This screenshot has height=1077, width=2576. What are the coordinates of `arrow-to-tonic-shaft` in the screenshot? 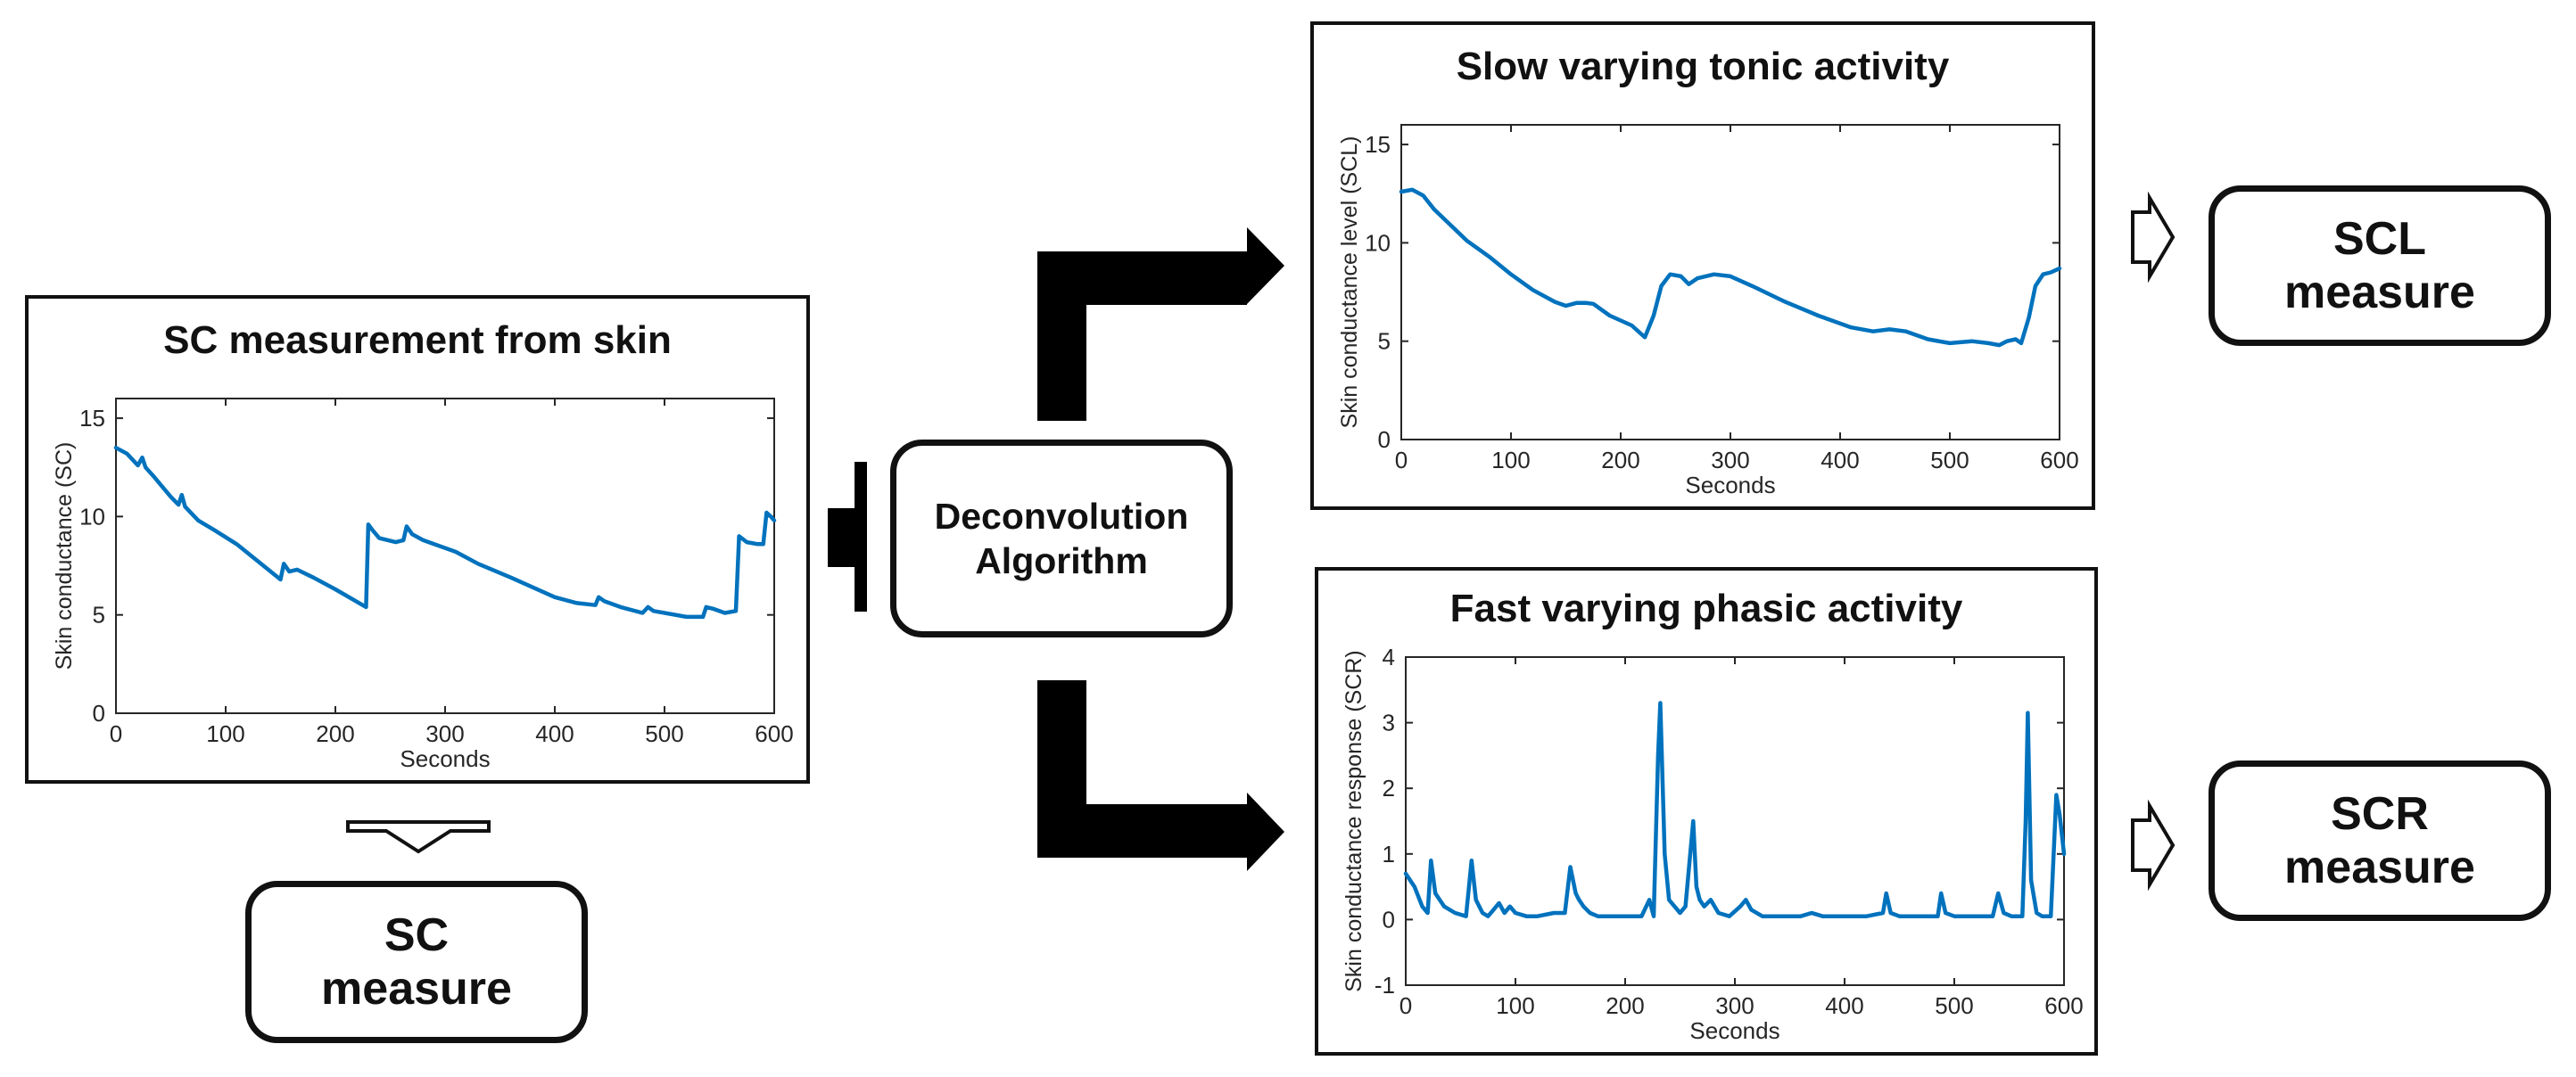 It's located at (1142, 336).